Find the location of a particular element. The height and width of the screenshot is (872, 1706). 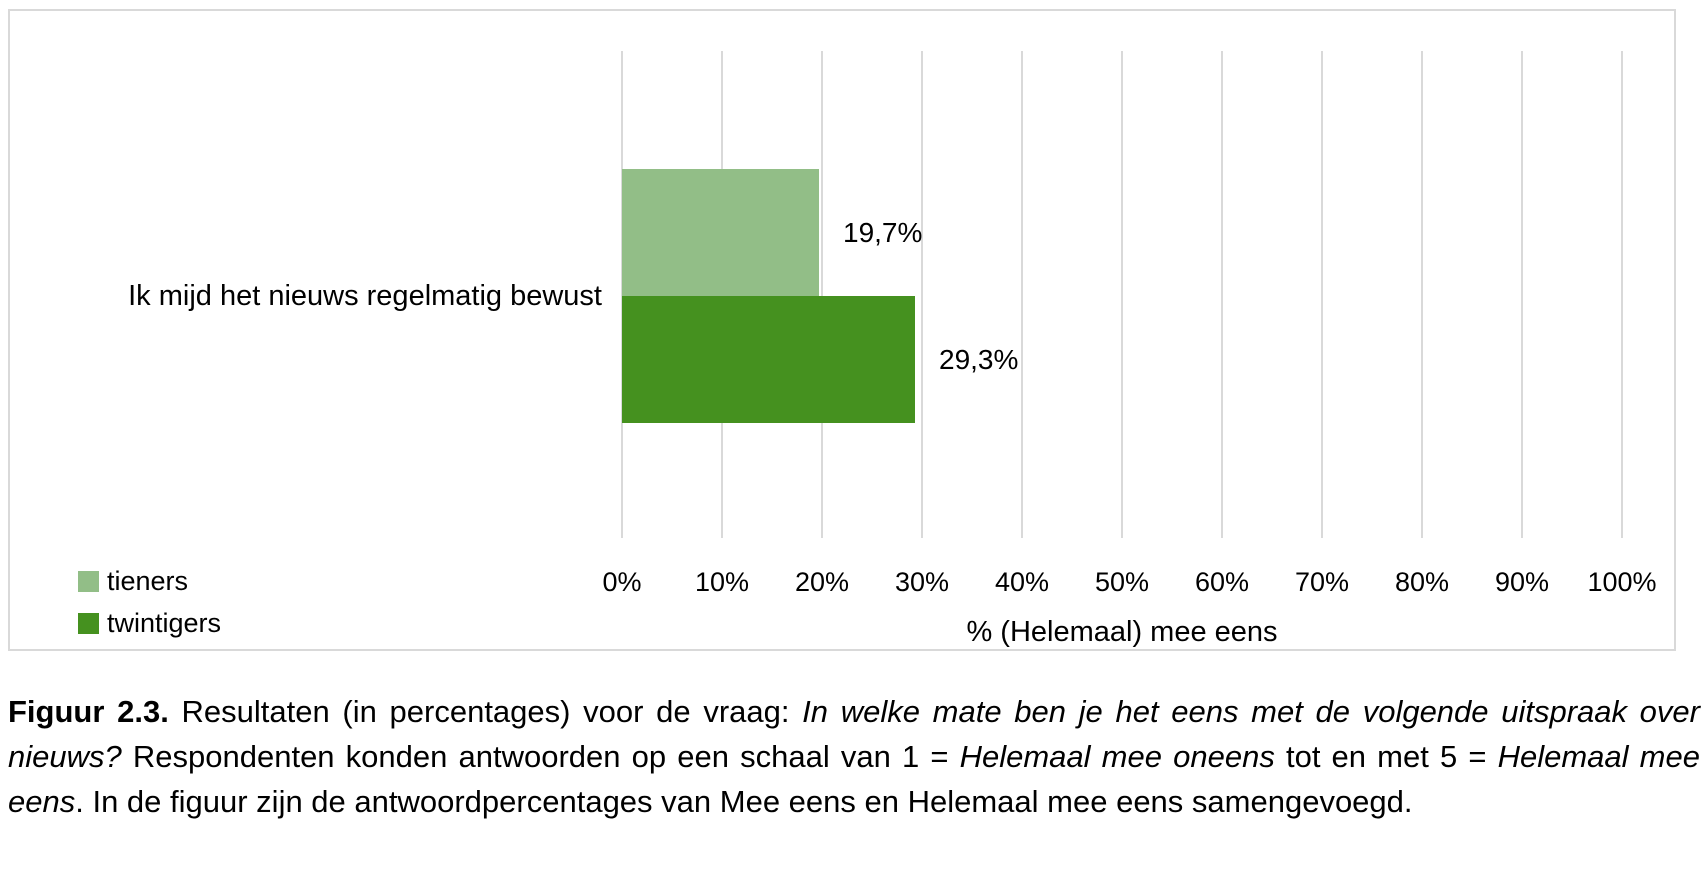

x-tick-label: 10% is located at coordinates (722, 582).